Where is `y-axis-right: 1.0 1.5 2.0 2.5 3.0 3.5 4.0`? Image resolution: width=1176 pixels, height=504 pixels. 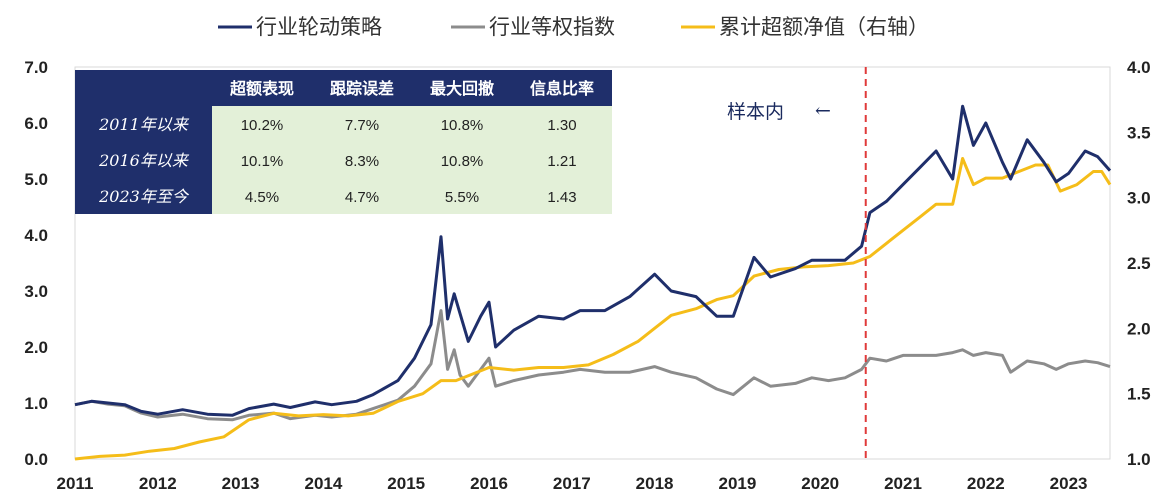 y-axis-right: 1.0 1.5 2.0 2.5 3.0 3.5 4.0 is located at coordinates (1139, 263).